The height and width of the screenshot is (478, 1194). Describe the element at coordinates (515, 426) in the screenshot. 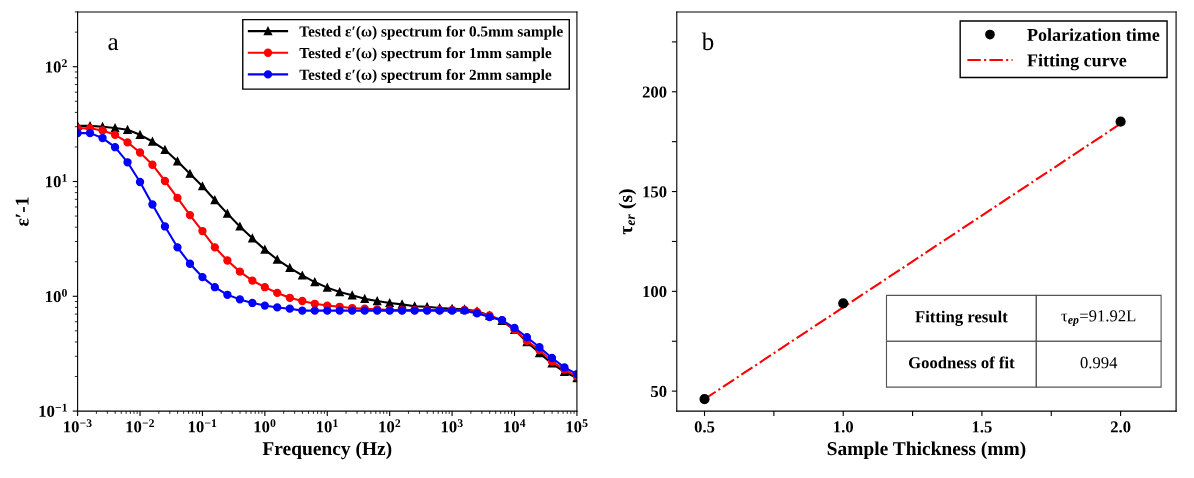

I see `x-tick-label: 10$^{4}$` at that location.